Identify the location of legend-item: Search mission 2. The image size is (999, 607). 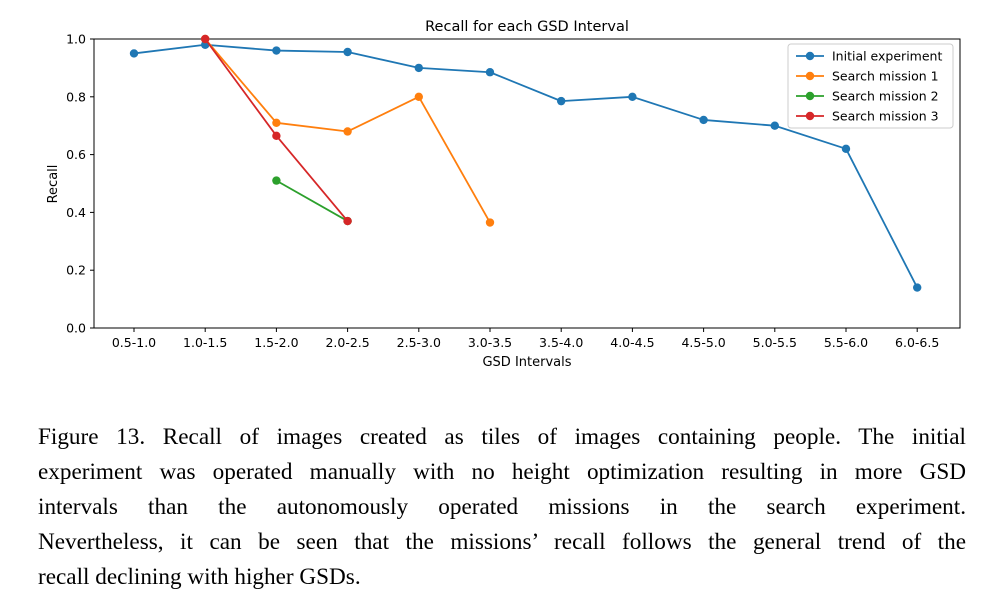
(867, 96).